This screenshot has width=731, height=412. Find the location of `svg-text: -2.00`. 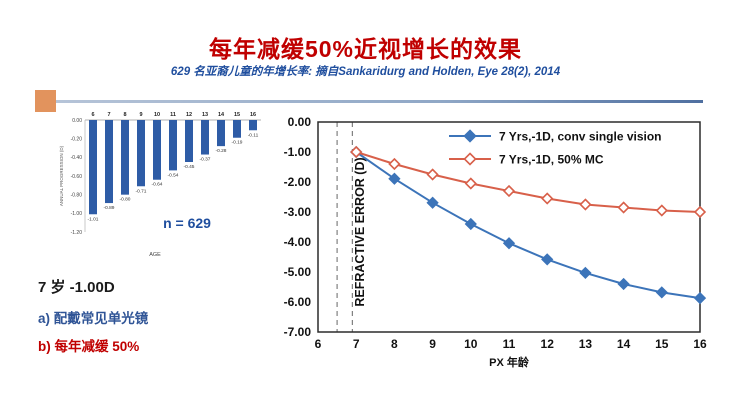

svg-text: -2.00 is located at coordinates (298, 182).